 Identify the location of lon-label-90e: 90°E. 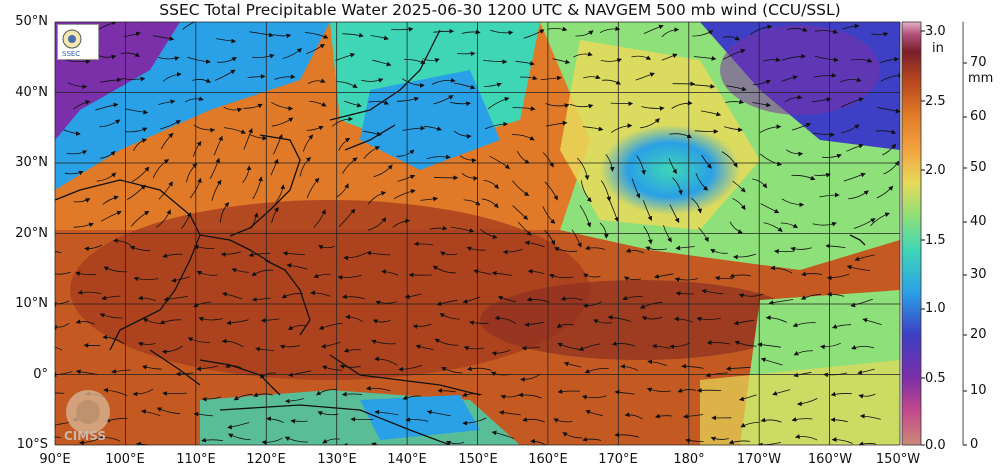
(55, 459).